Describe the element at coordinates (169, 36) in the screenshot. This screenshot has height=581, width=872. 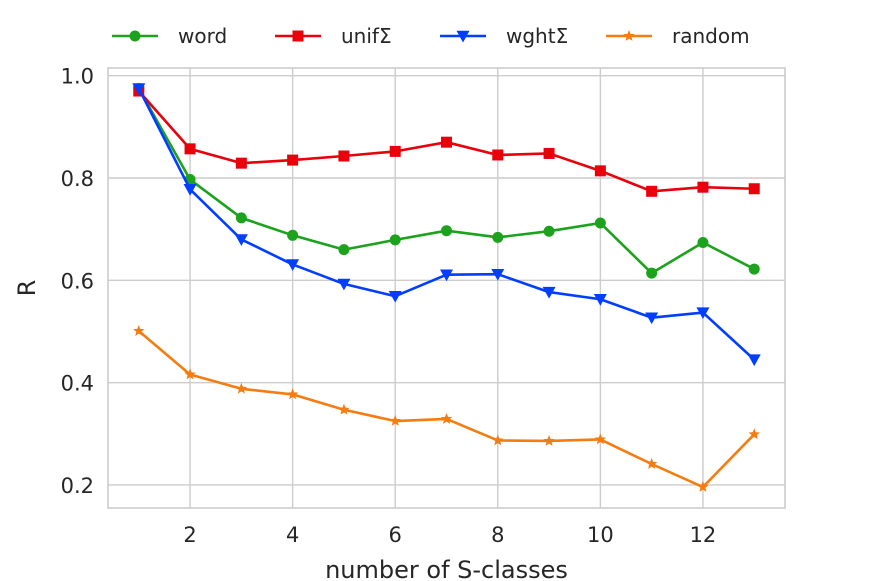
I see `legend-entry: word` at that location.